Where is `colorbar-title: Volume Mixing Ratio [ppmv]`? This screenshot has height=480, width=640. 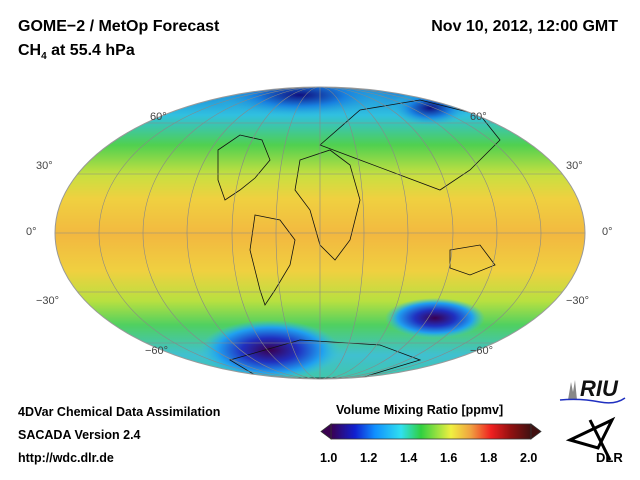
colorbar-title: Volume Mixing Ratio [ppmv] is located at coordinates (420, 410).